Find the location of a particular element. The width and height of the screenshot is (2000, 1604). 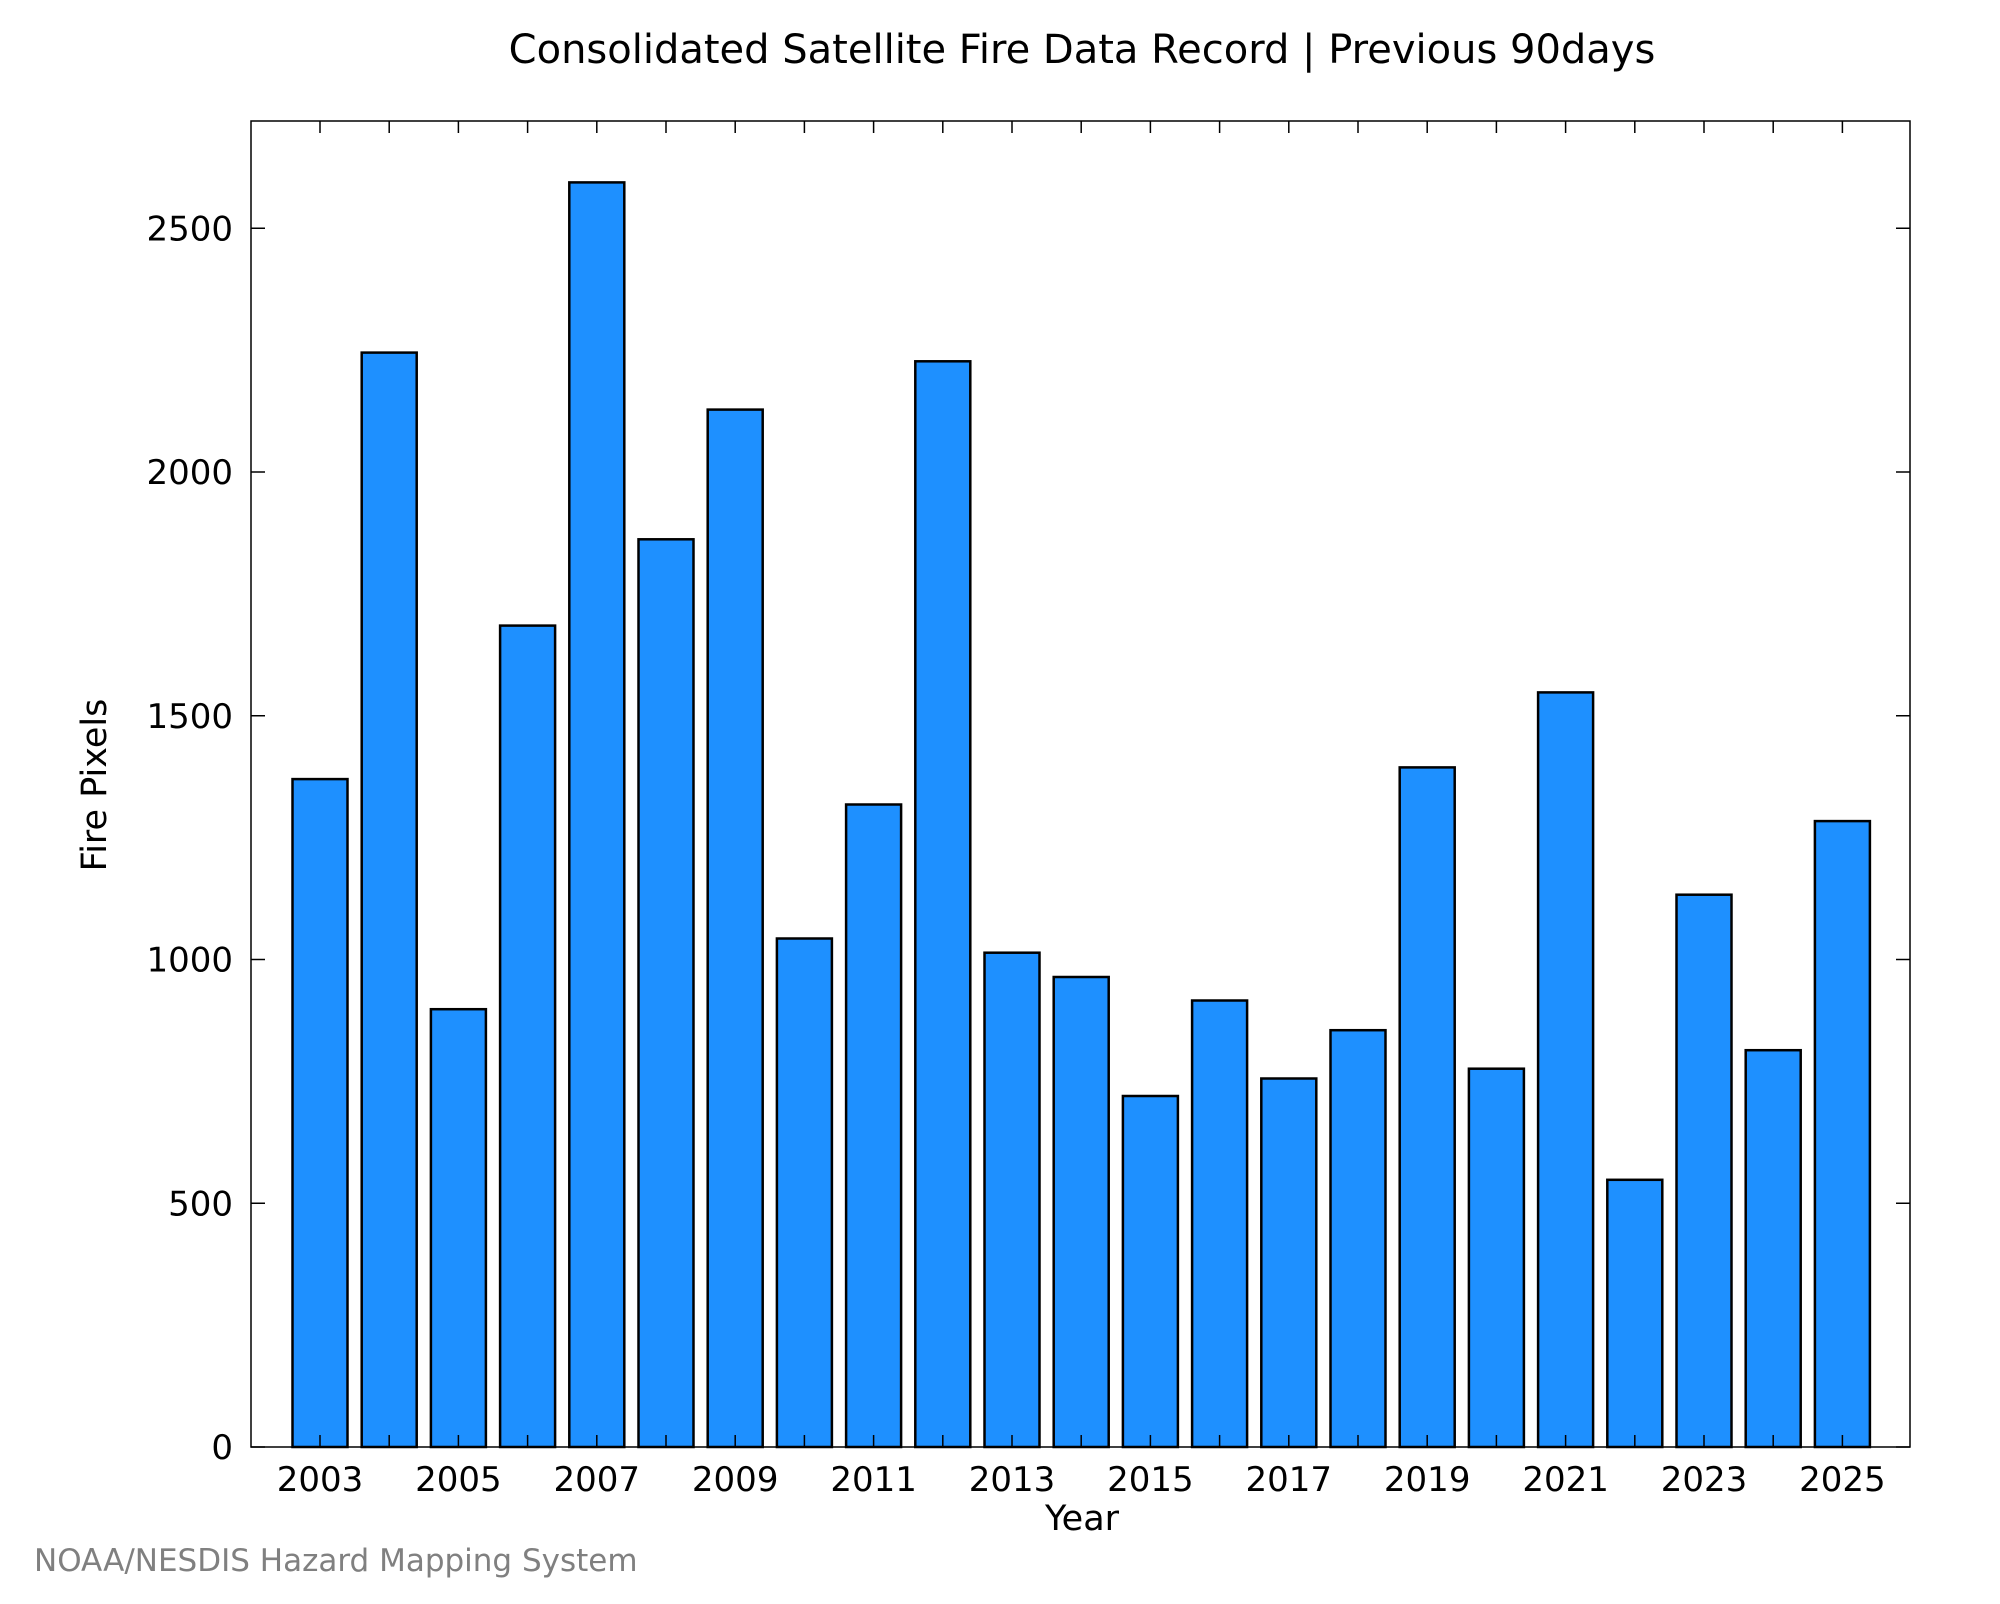

y-tick-label-500: 500 is located at coordinates (200, 1204).